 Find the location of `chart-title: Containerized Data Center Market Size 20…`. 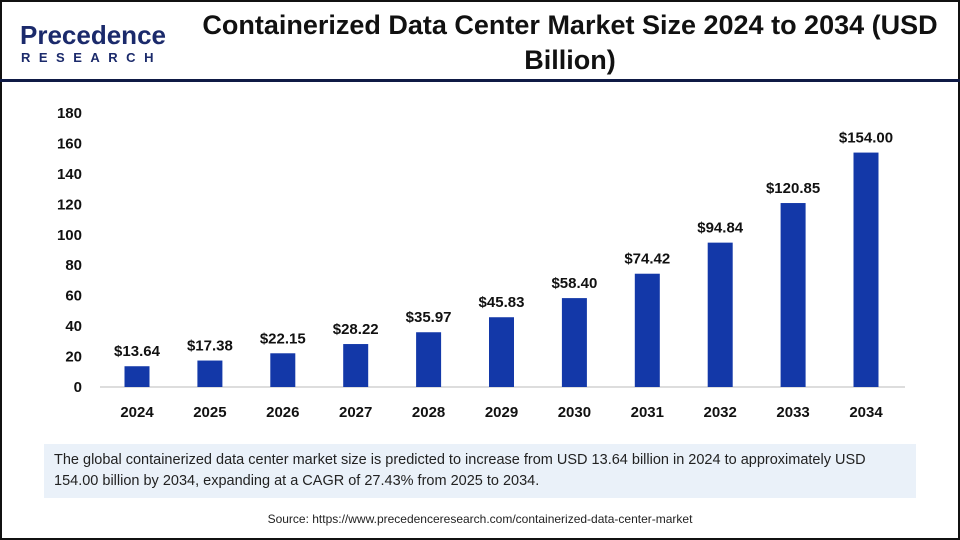

chart-title: Containerized Data Center Market Size 20… is located at coordinates (570, 42).